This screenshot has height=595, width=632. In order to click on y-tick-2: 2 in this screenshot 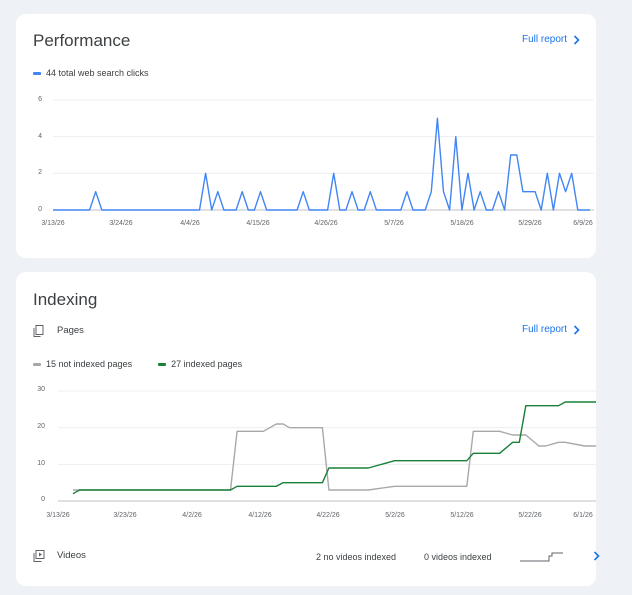, I will do `click(40, 172)`.